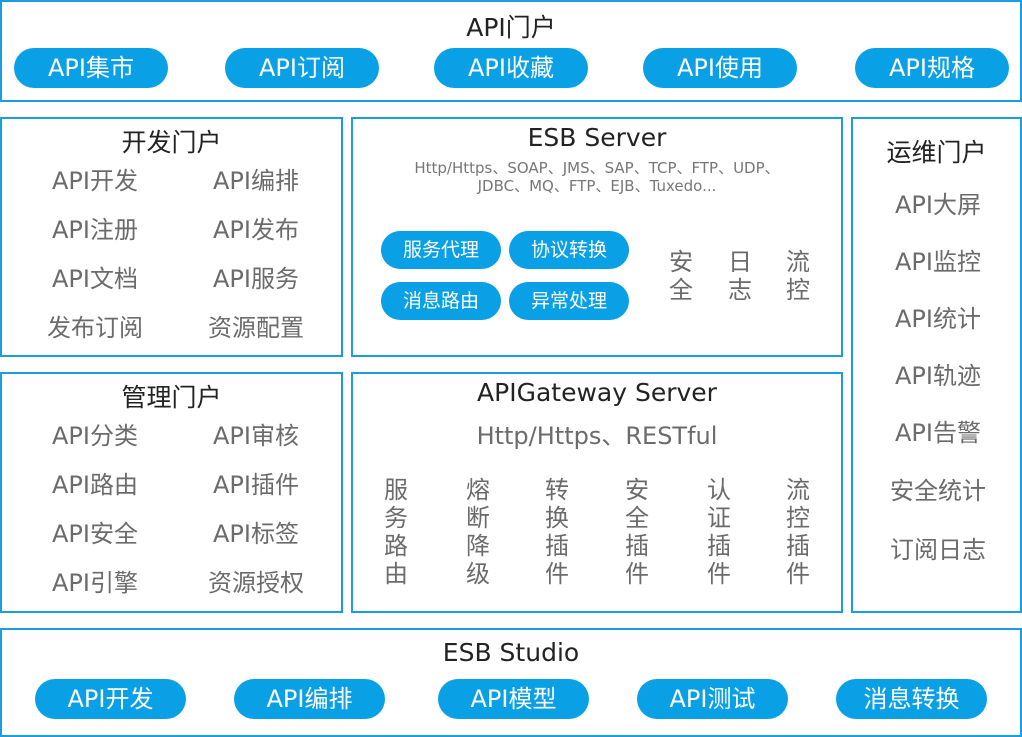 This screenshot has height=737, width=1022. What do you see at coordinates (171, 397) in the screenshot?
I see `mgmt-portal-title: 管理门户` at bounding box center [171, 397].